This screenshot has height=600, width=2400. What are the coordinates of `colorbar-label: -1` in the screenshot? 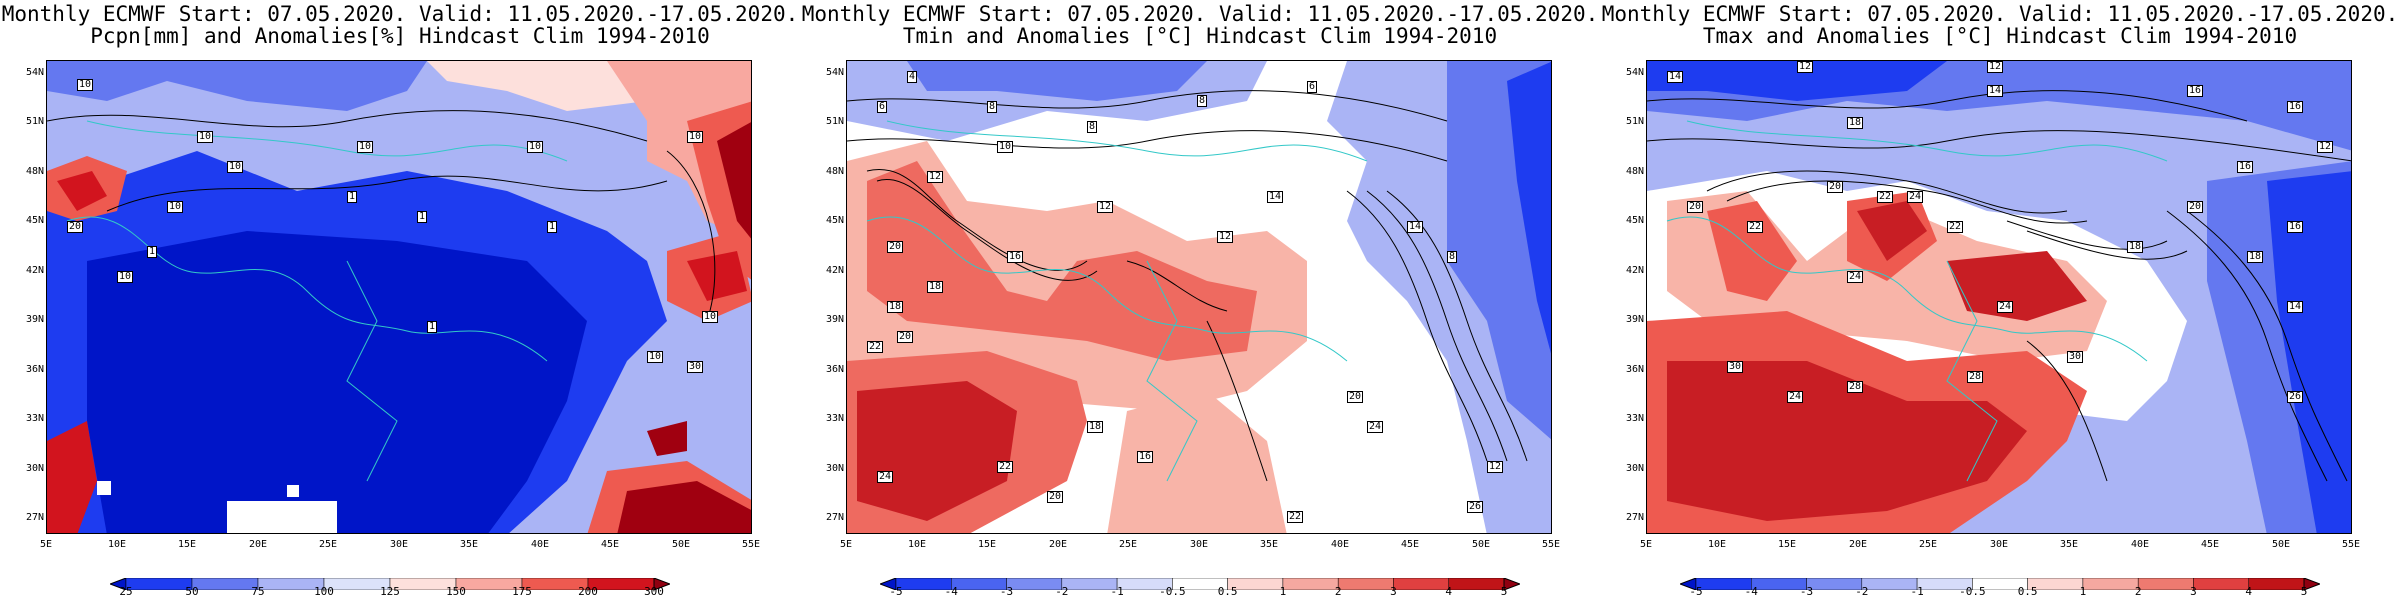 It's located at (1917, 591).